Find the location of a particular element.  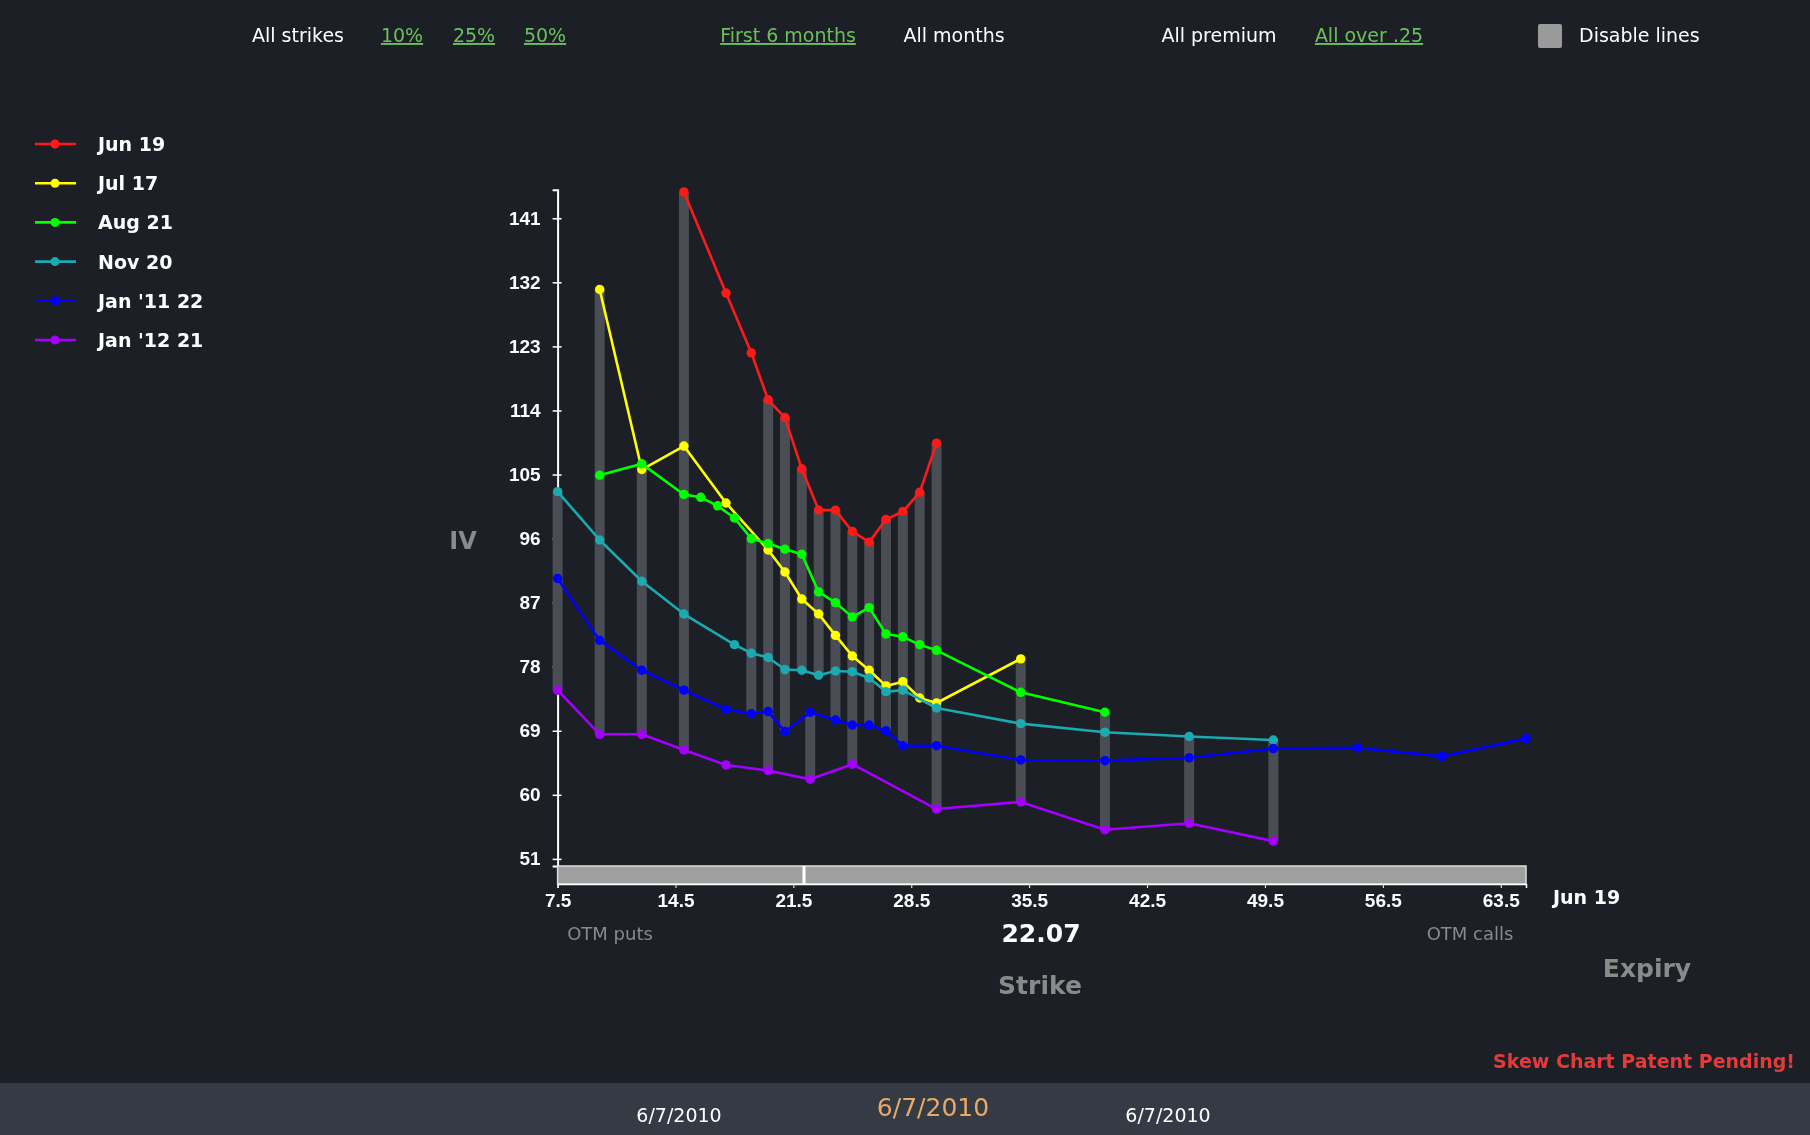

legend-label: Jun 19 is located at coordinates (131, 144).